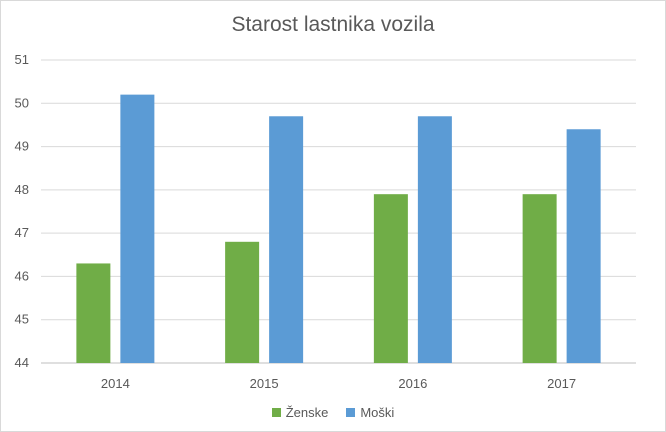  What do you see at coordinates (390, 278) in the screenshot?
I see `bar-zenske-2016` at bounding box center [390, 278].